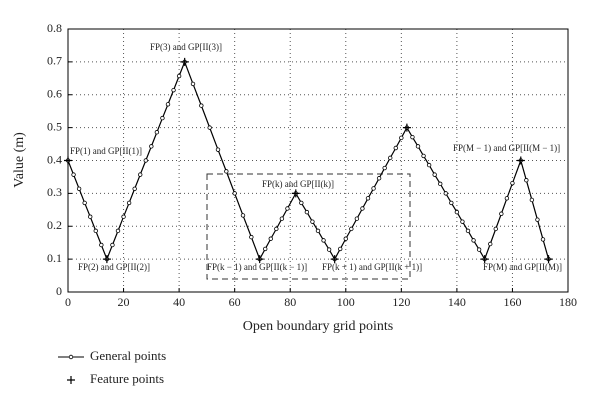 Image resolution: width=600 pixels, height=409 pixels. What do you see at coordinates (127, 378) in the screenshot?
I see `legend-label: Feature points` at bounding box center [127, 378].